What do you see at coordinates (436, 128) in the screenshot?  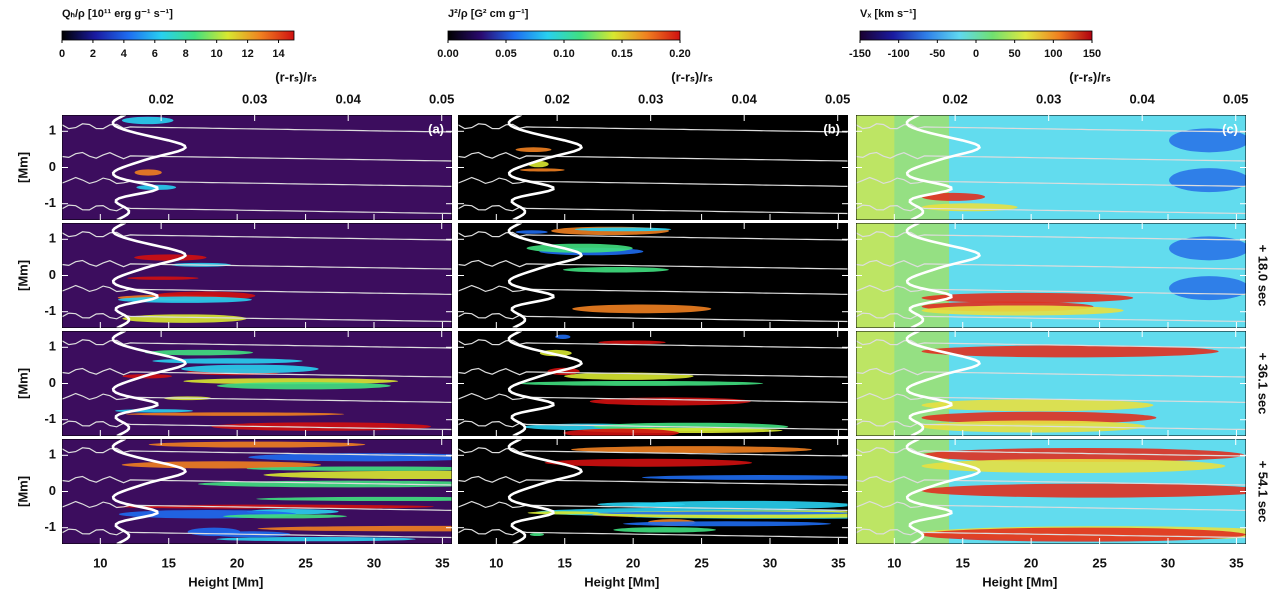 I see `panel-label: (a)` at bounding box center [436, 128].